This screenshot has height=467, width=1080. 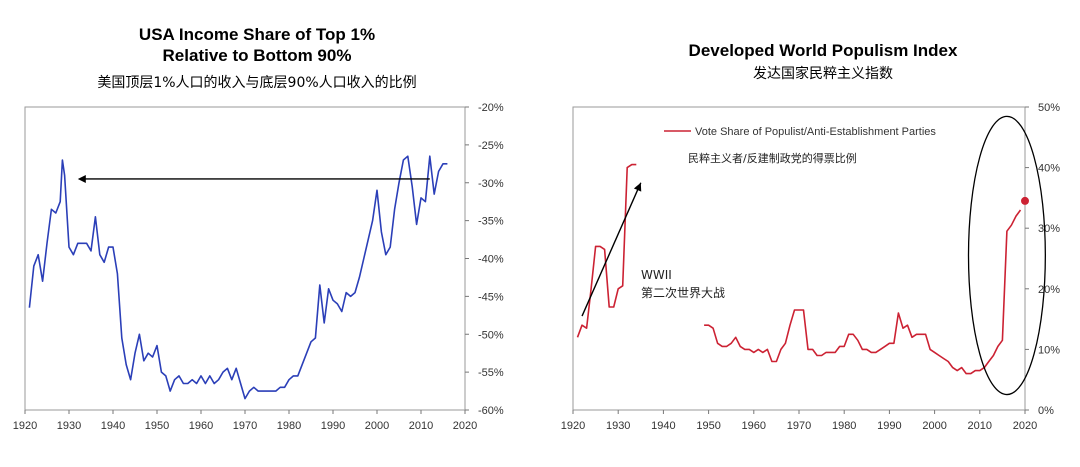 I want to click on left-y-tick-label: -60%, so click(x=491, y=411).